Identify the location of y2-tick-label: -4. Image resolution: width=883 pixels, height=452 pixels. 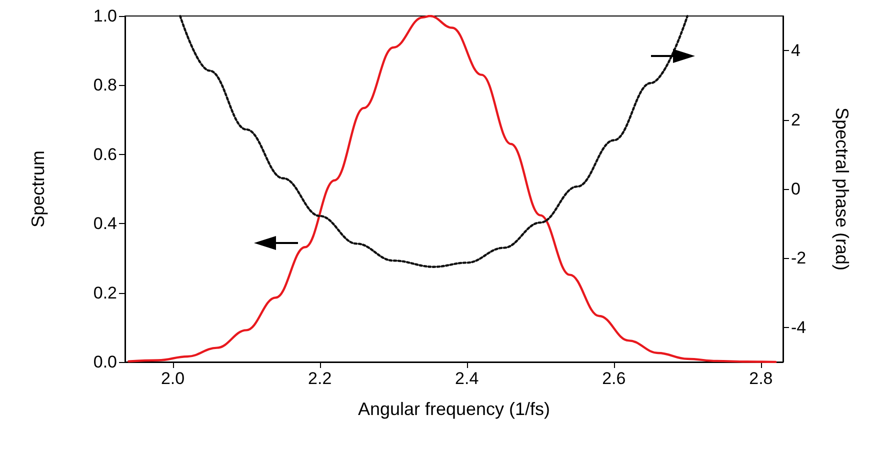
(798, 327).